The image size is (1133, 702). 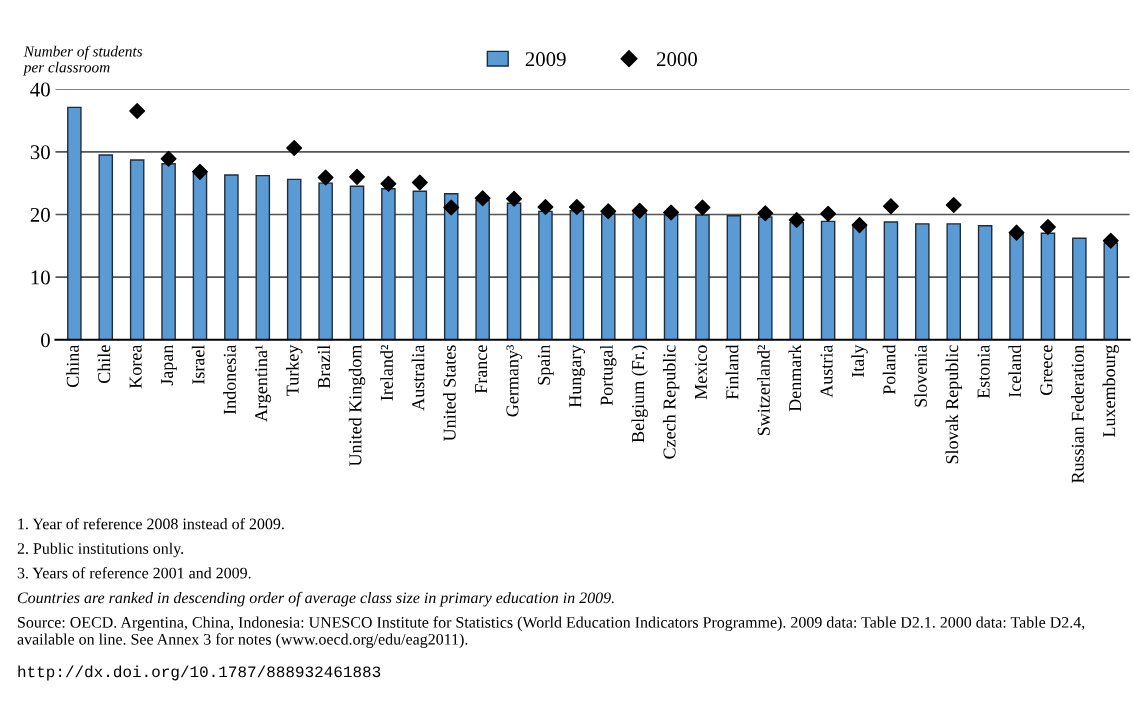 I want to click on x-tick-label: Chile, so click(x=104, y=364).